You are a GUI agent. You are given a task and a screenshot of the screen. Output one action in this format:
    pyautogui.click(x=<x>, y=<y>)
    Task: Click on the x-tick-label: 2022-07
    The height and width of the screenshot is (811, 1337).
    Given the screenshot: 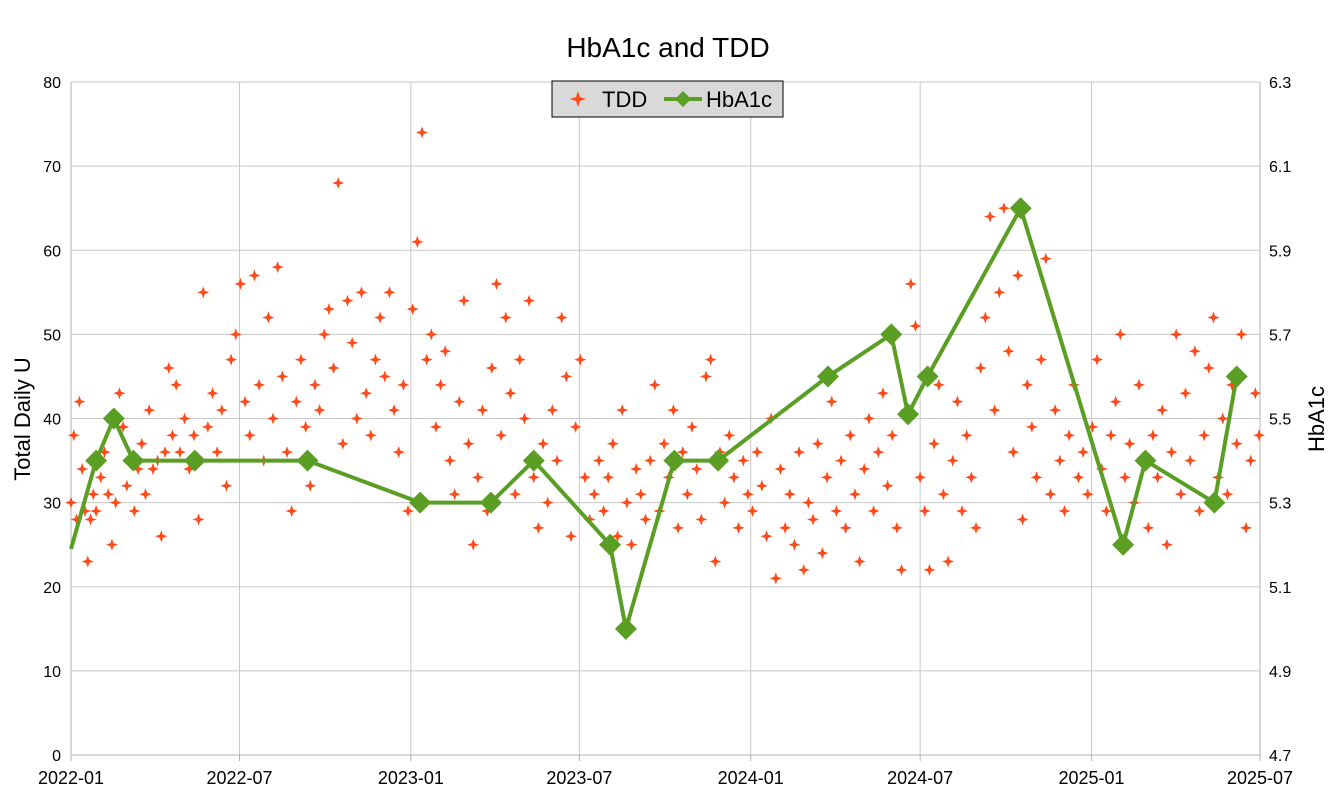 What is the action you would take?
    pyautogui.click(x=239, y=778)
    